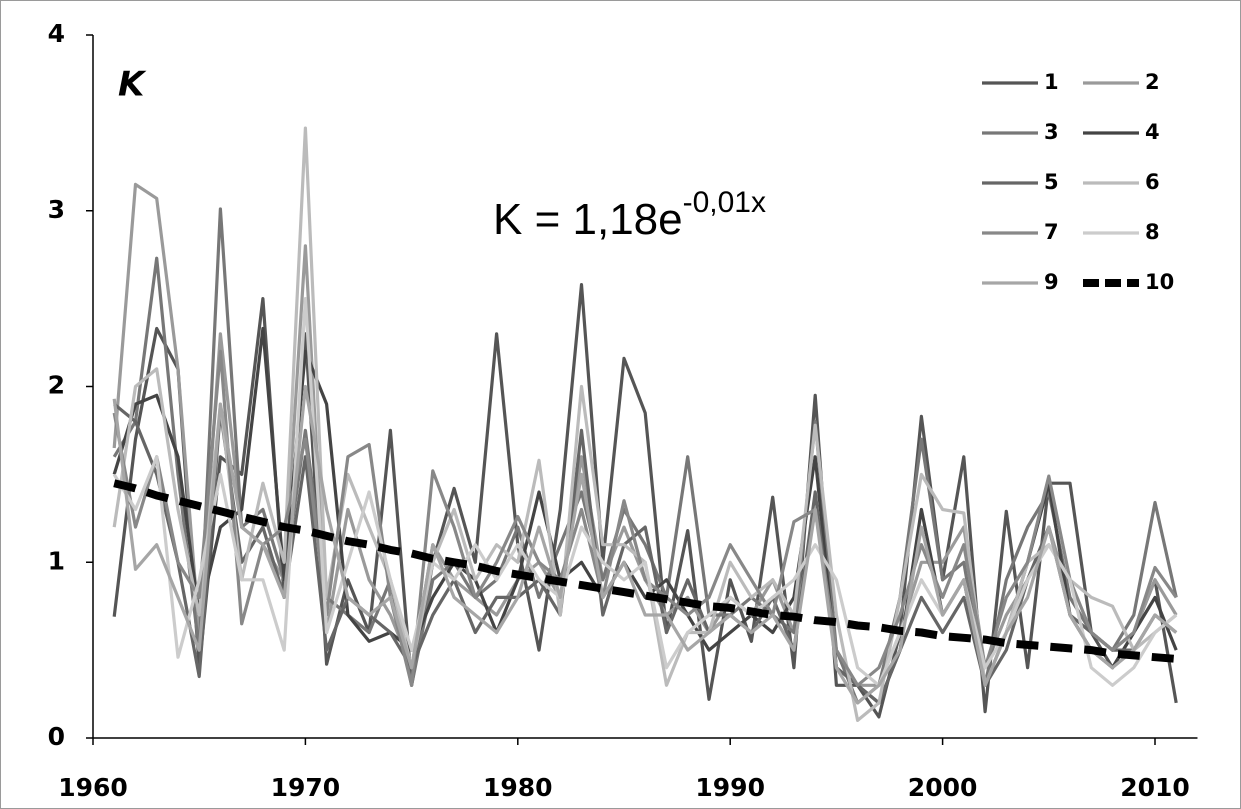 The width and height of the screenshot is (1241, 809). Describe the element at coordinates (1051, 182) in the screenshot. I see `legend-label: 5` at that location.